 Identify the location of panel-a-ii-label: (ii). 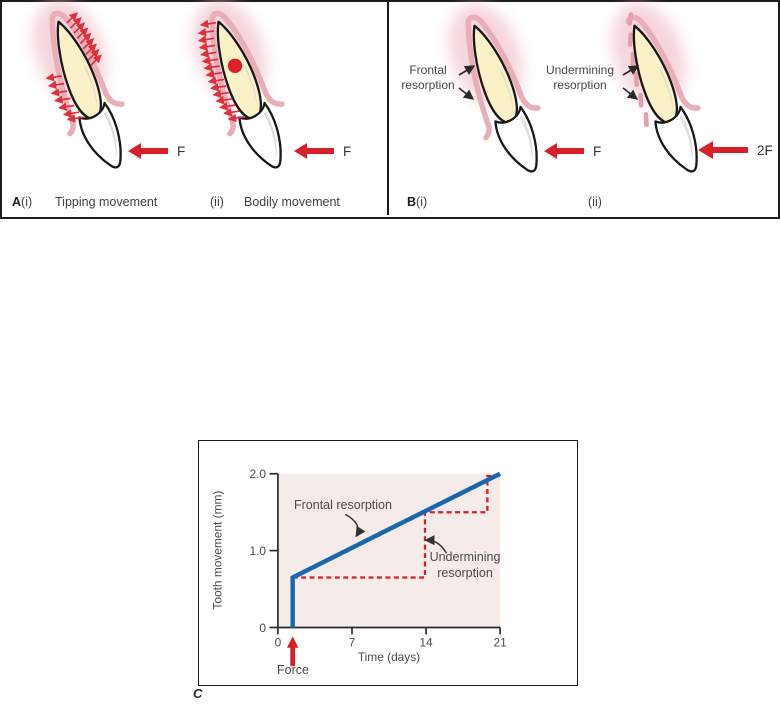
(217, 202).